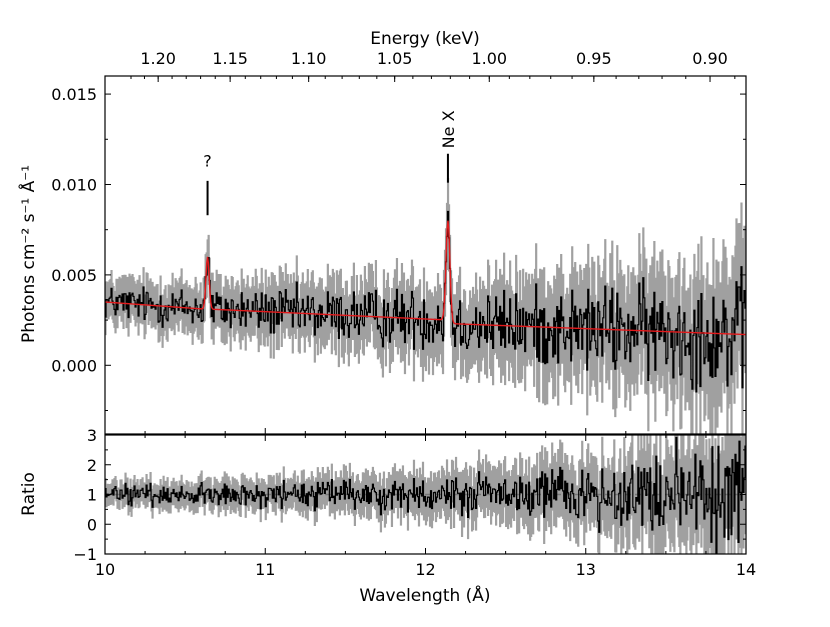 Image resolution: width=830 pixels, height=627 pixels. What do you see at coordinates (105, 569) in the screenshot?
I see `x-tick-label-0: 10` at bounding box center [105, 569].